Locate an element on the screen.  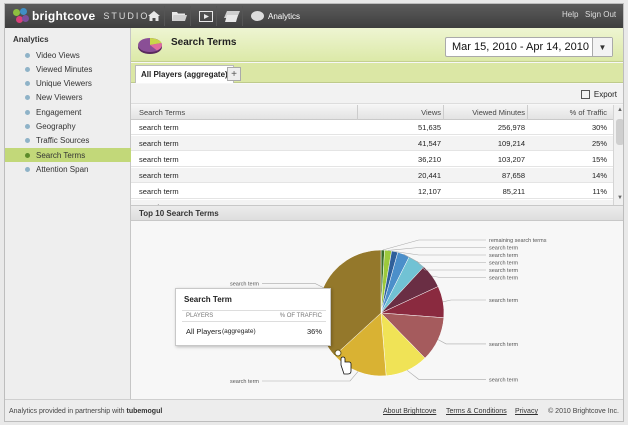
publish-icon is located at coordinates (232, 16).